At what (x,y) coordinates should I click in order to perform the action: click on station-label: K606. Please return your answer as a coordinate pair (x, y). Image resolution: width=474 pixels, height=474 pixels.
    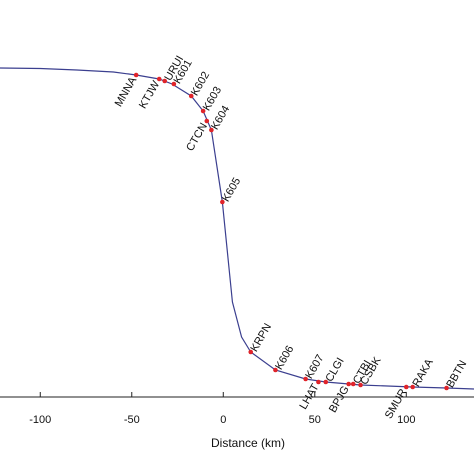
    Looking at the image, I should click on (284, 358).